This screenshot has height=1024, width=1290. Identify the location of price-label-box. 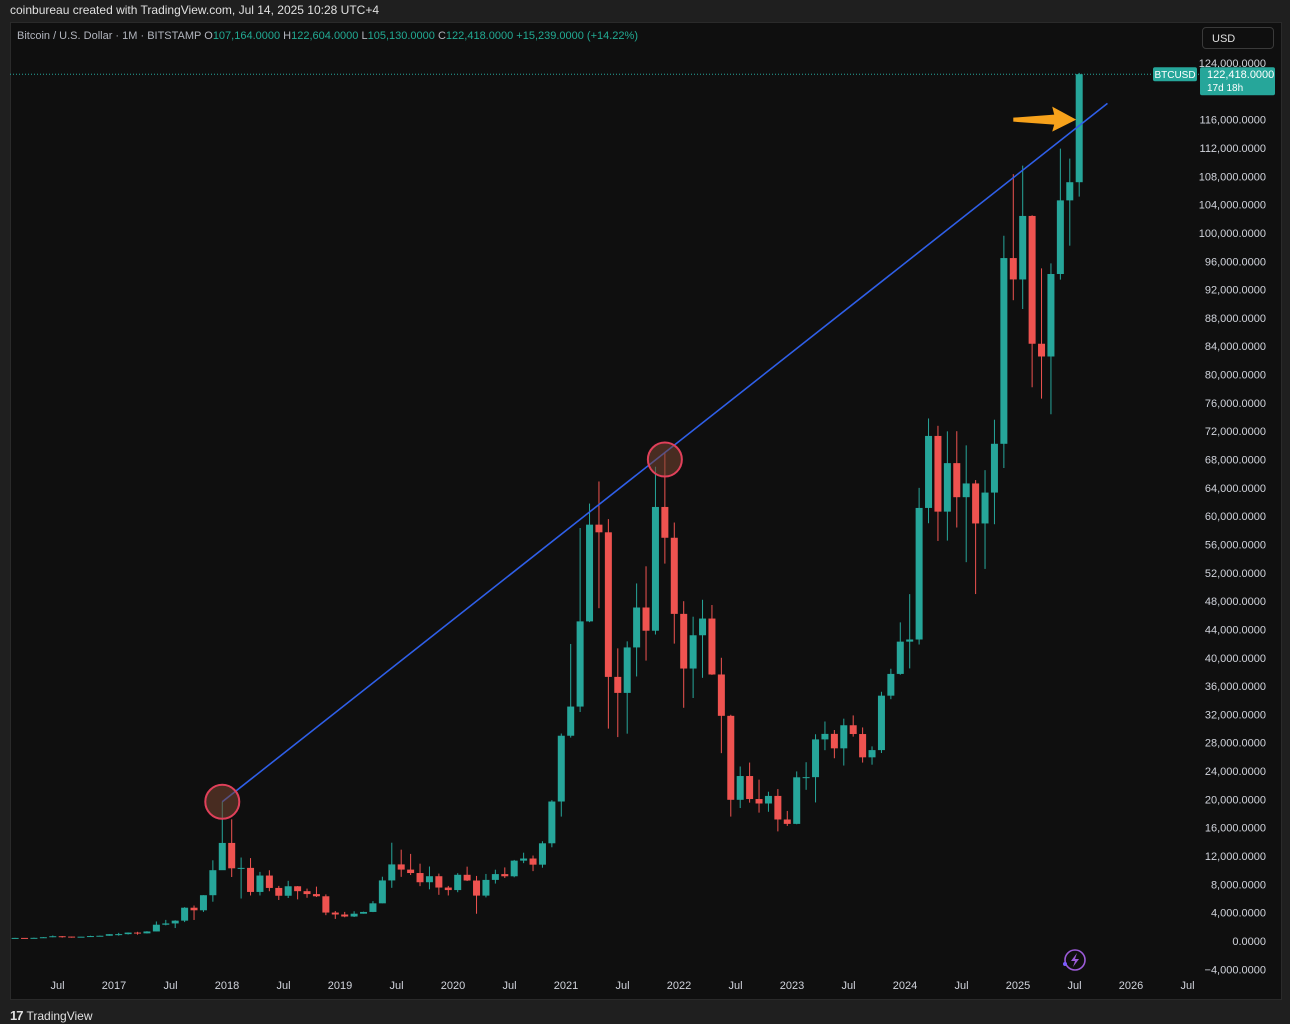
(1237, 81).